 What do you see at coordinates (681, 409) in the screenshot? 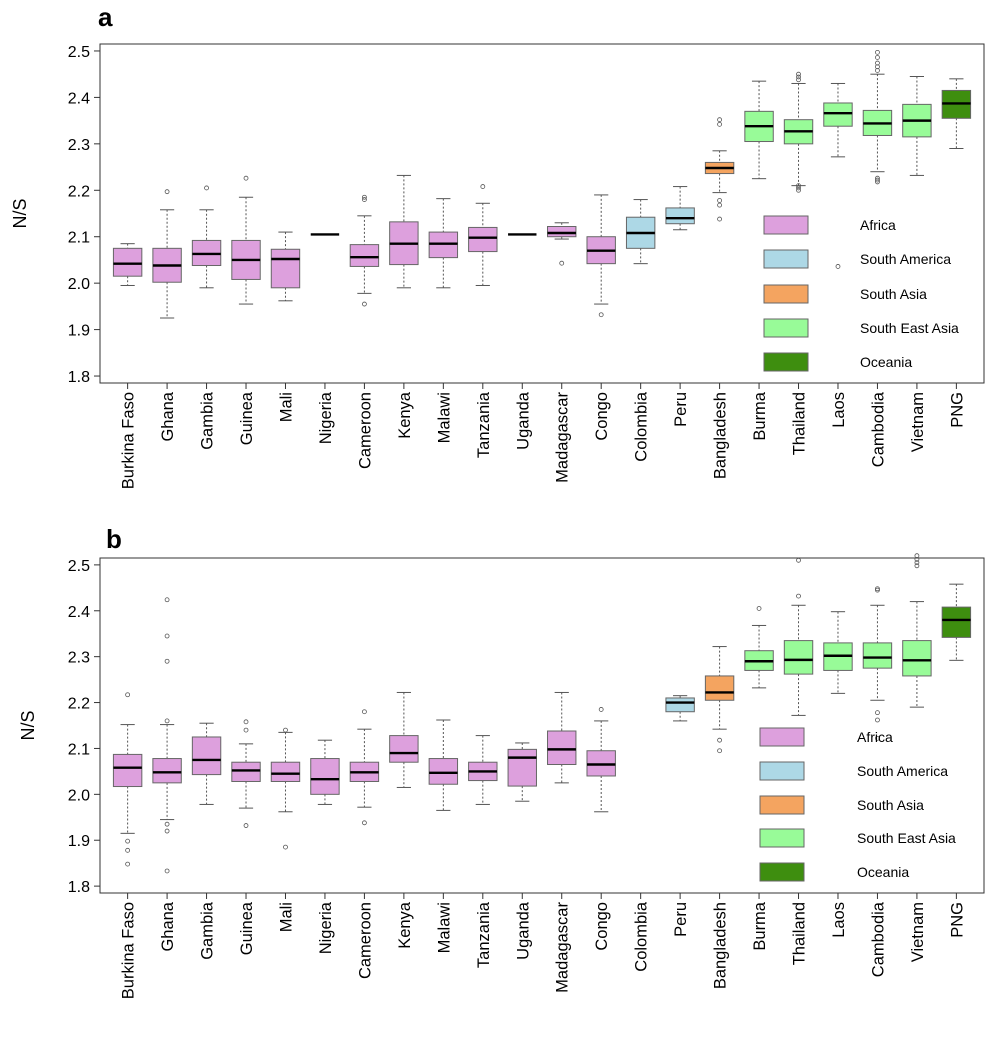
I see `category-label: Peru` at bounding box center [681, 409].